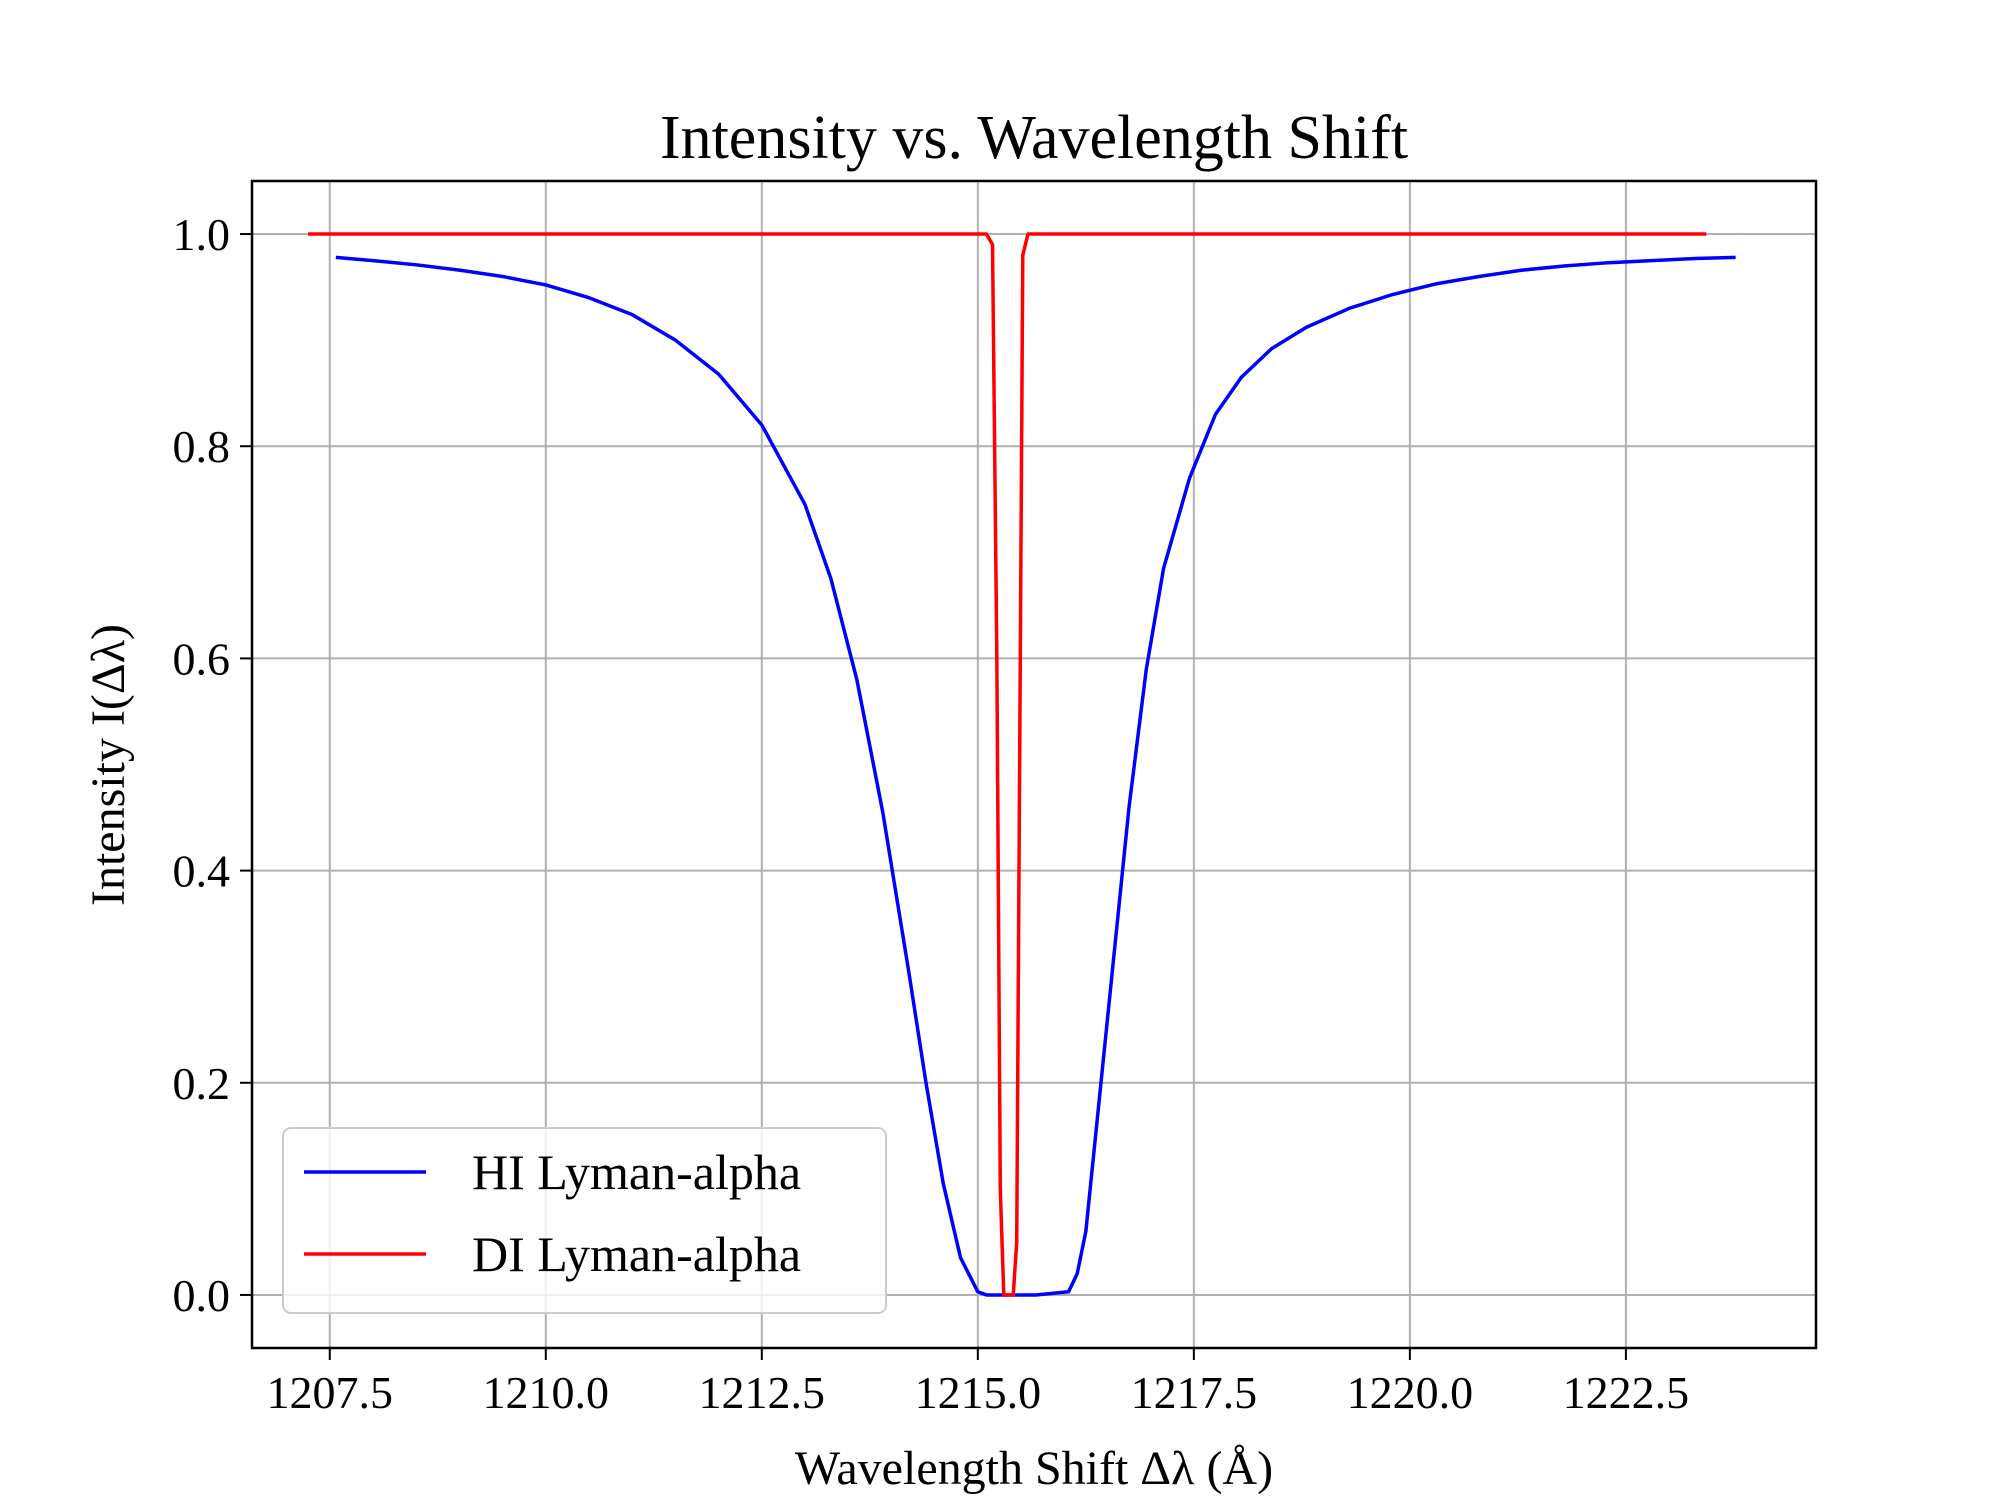 This screenshot has height=1505, width=2000. What do you see at coordinates (636, 1172) in the screenshot?
I see `legend-label-hi: HI Lyman-alpha` at bounding box center [636, 1172].